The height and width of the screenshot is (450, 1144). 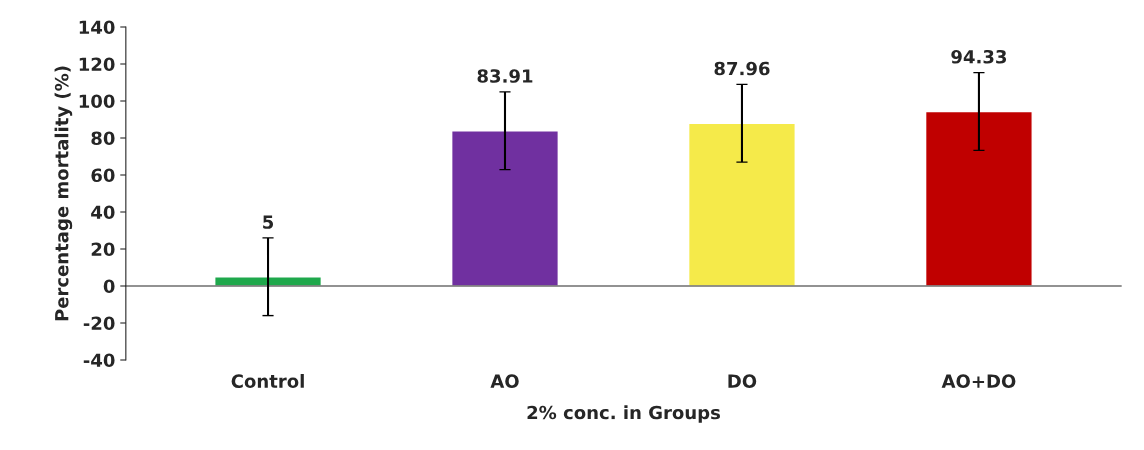 I want to click on data-label: 5, so click(x=268, y=222).